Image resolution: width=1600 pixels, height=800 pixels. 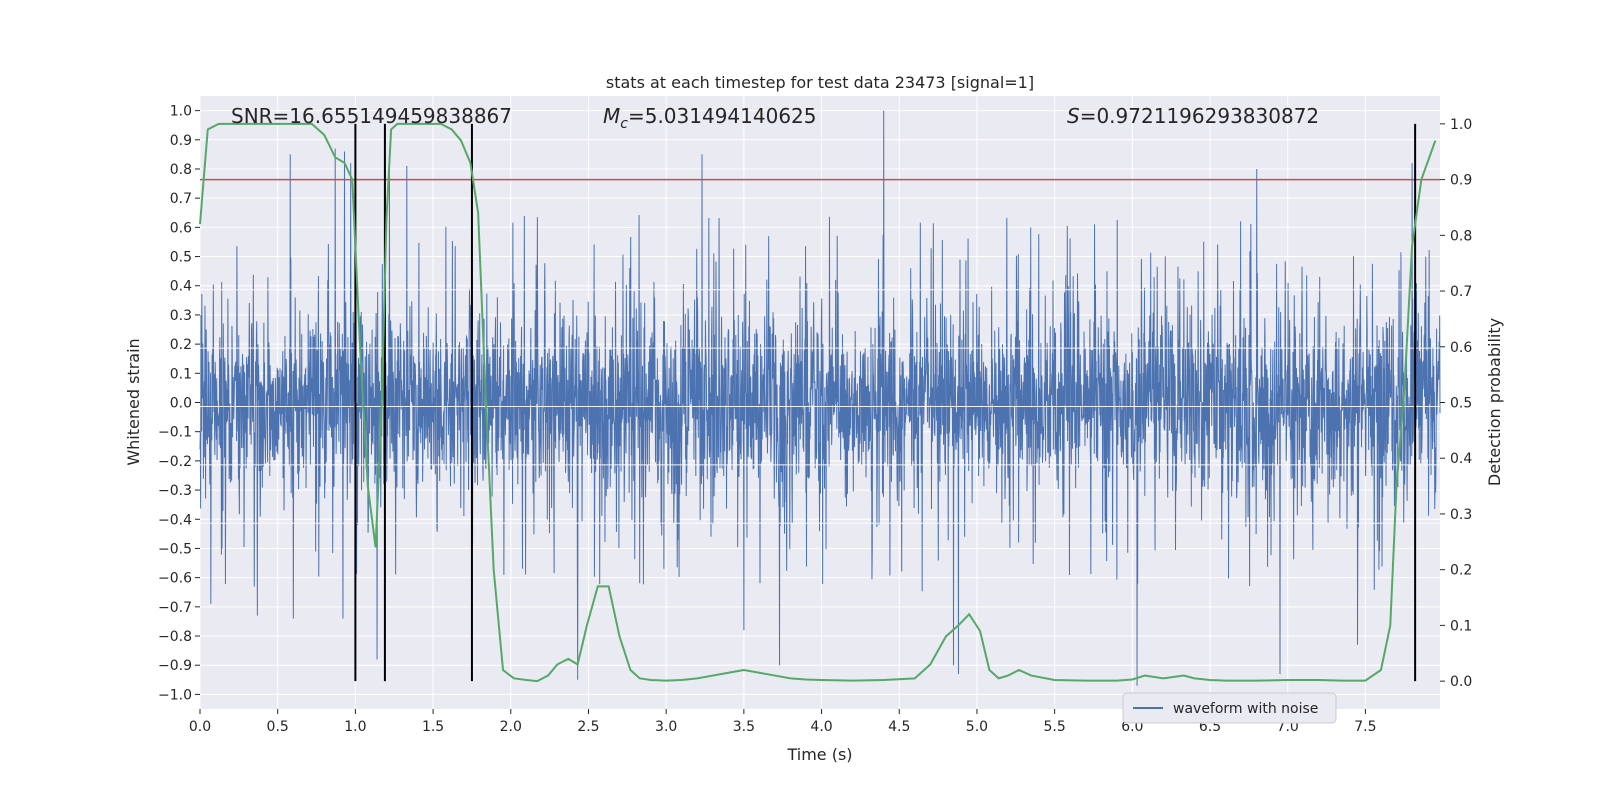 What do you see at coordinates (1073, 116) in the screenshot?
I see `s-symbol: S` at bounding box center [1073, 116].